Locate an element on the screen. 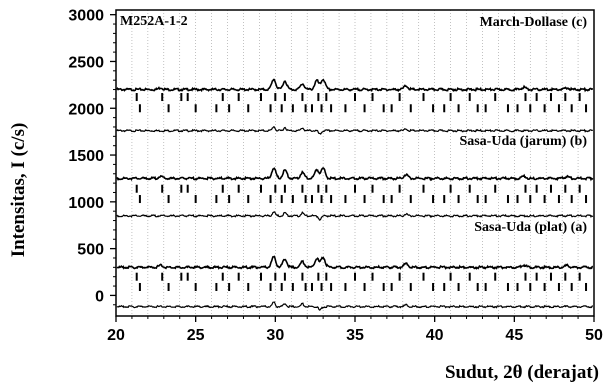 Image resolution: width=604 pixels, height=385 pixels. y-tick-label: 2500 is located at coordinates (86, 62).